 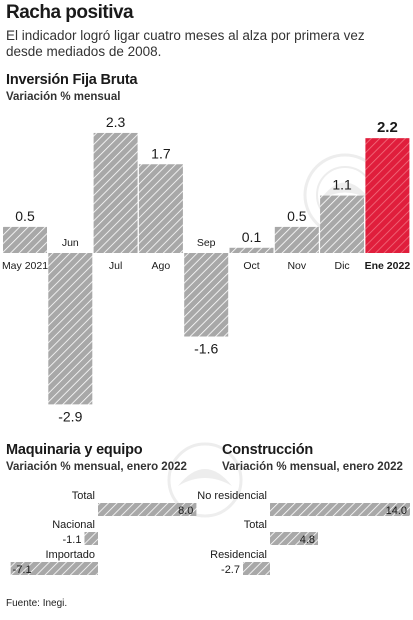 I want to click on bar-nov, so click(x=296, y=239).